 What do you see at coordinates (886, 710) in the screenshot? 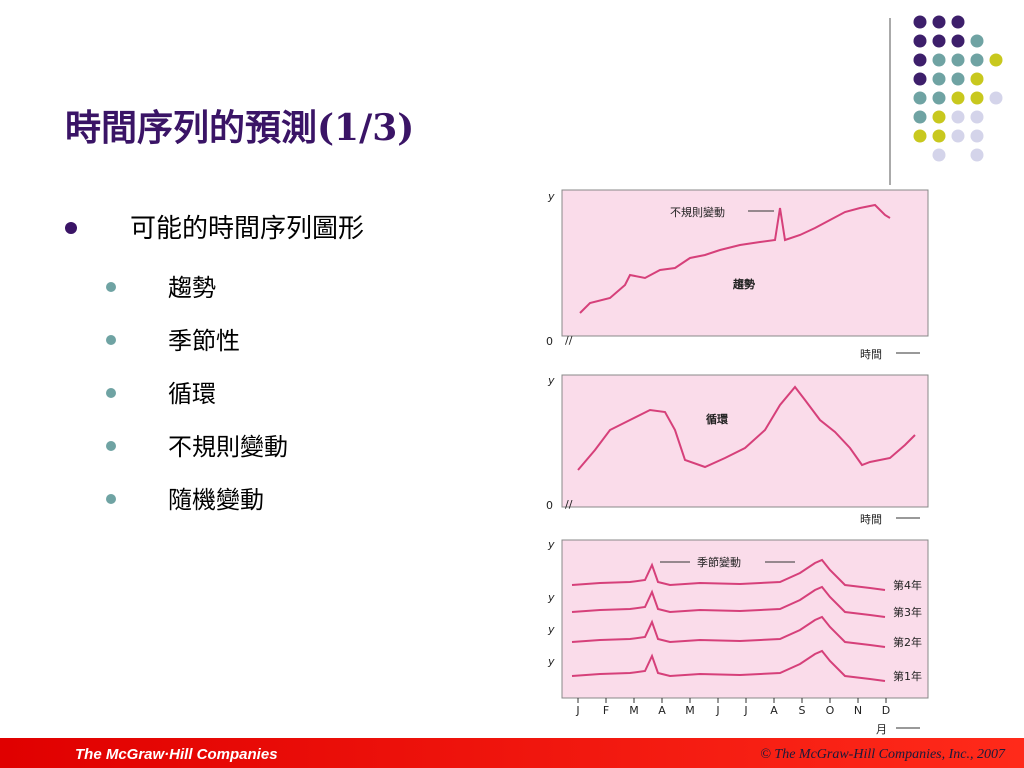
I see `month-label: D` at bounding box center [886, 710].